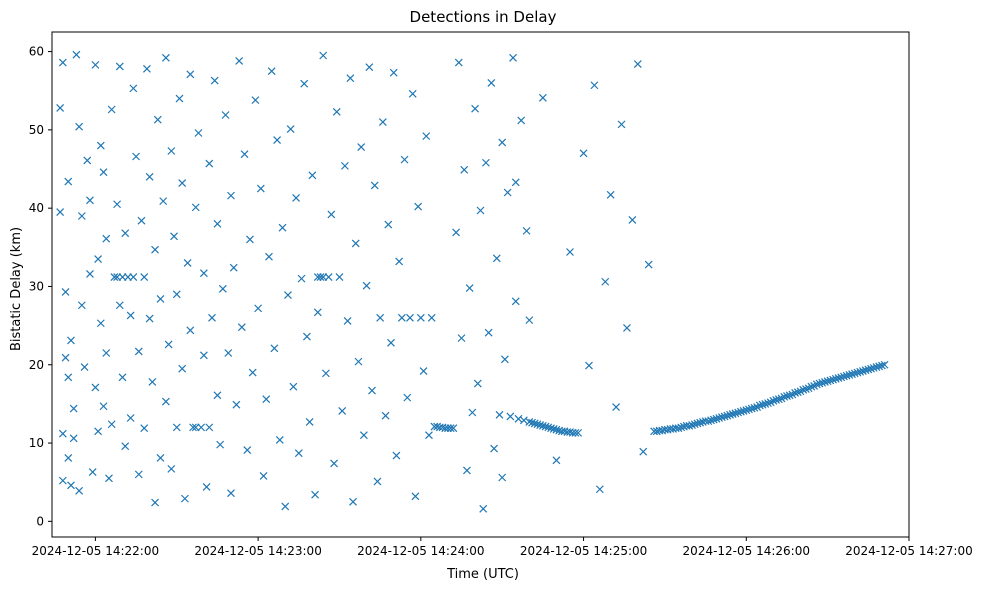 The height and width of the screenshot is (590, 989). What do you see at coordinates (16, 289) in the screenshot?
I see `y-axis-label: Bistatic Delay (km)` at bounding box center [16, 289].